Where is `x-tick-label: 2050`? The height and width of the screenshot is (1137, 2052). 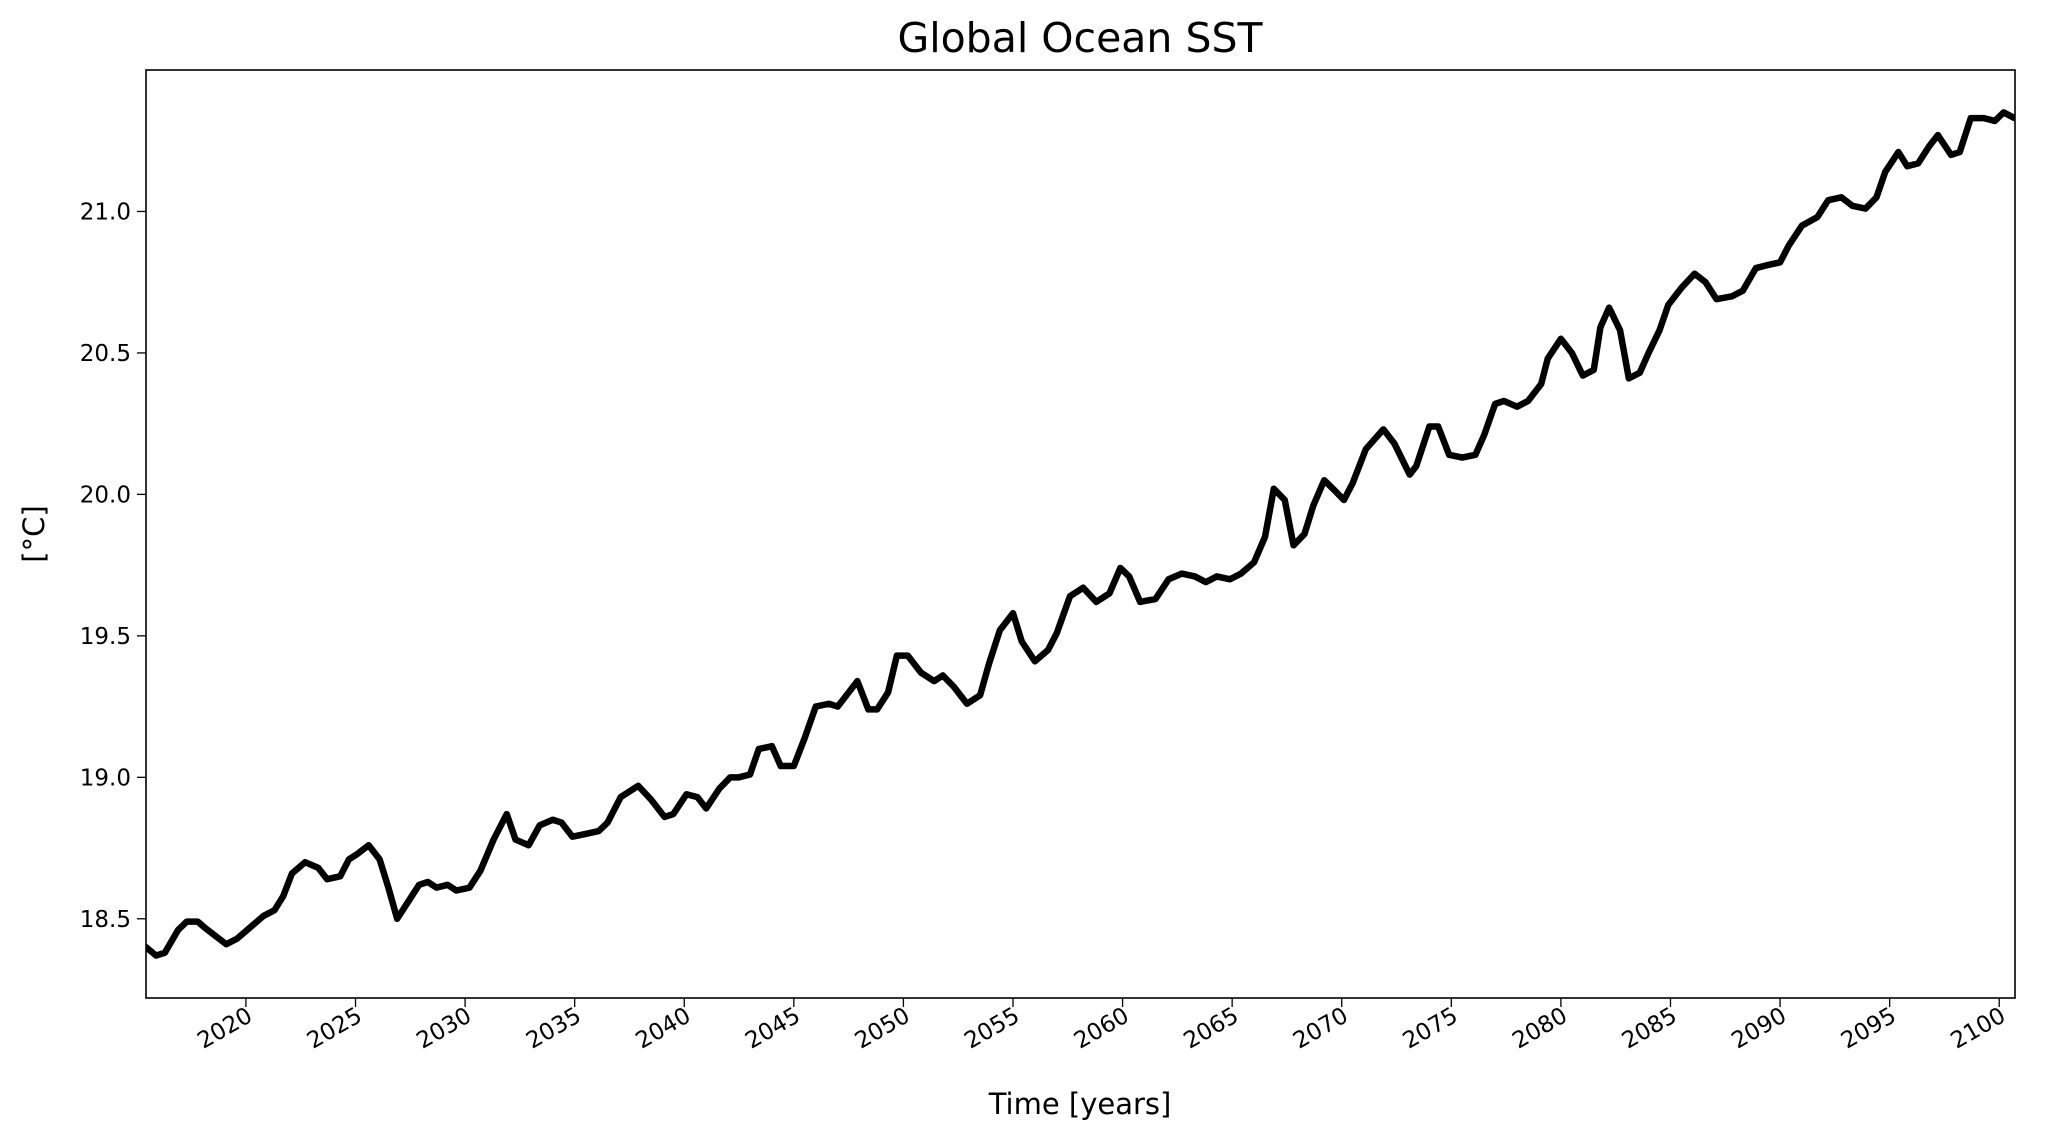
x-tick-label: 2050 is located at coordinates (883, 1029).